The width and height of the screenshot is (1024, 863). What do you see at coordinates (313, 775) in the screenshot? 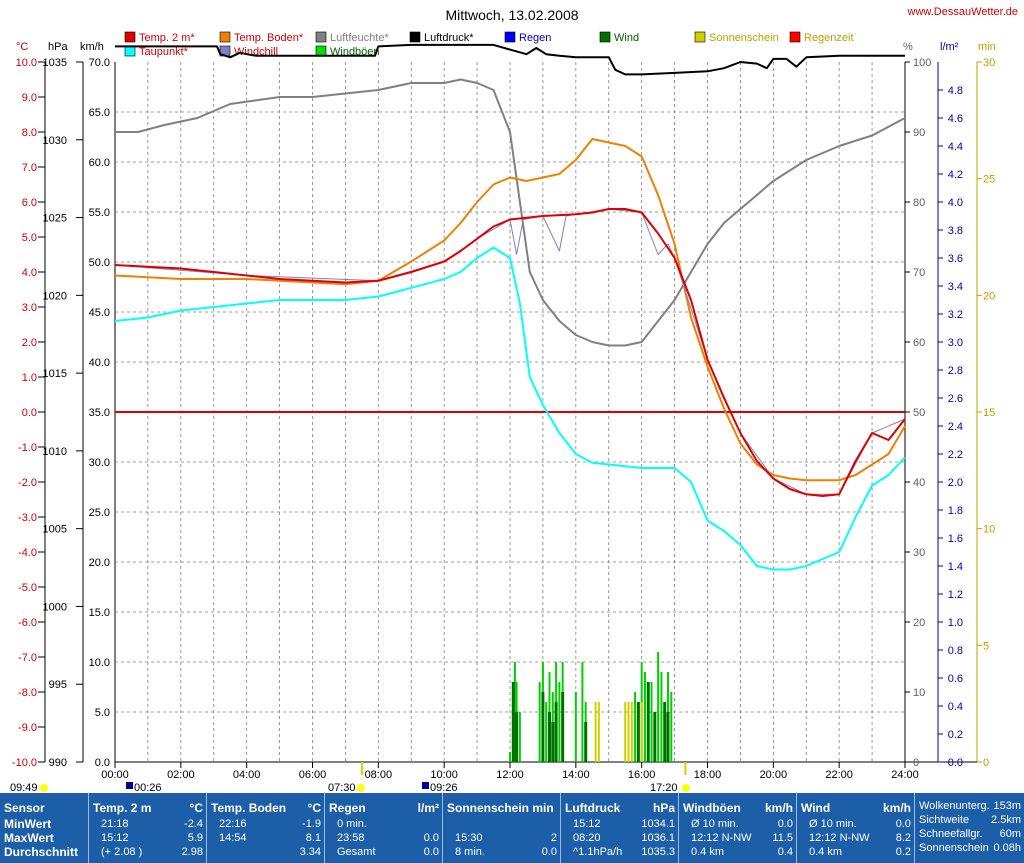
I see `x-tick-label: 06:00` at bounding box center [313, 775].